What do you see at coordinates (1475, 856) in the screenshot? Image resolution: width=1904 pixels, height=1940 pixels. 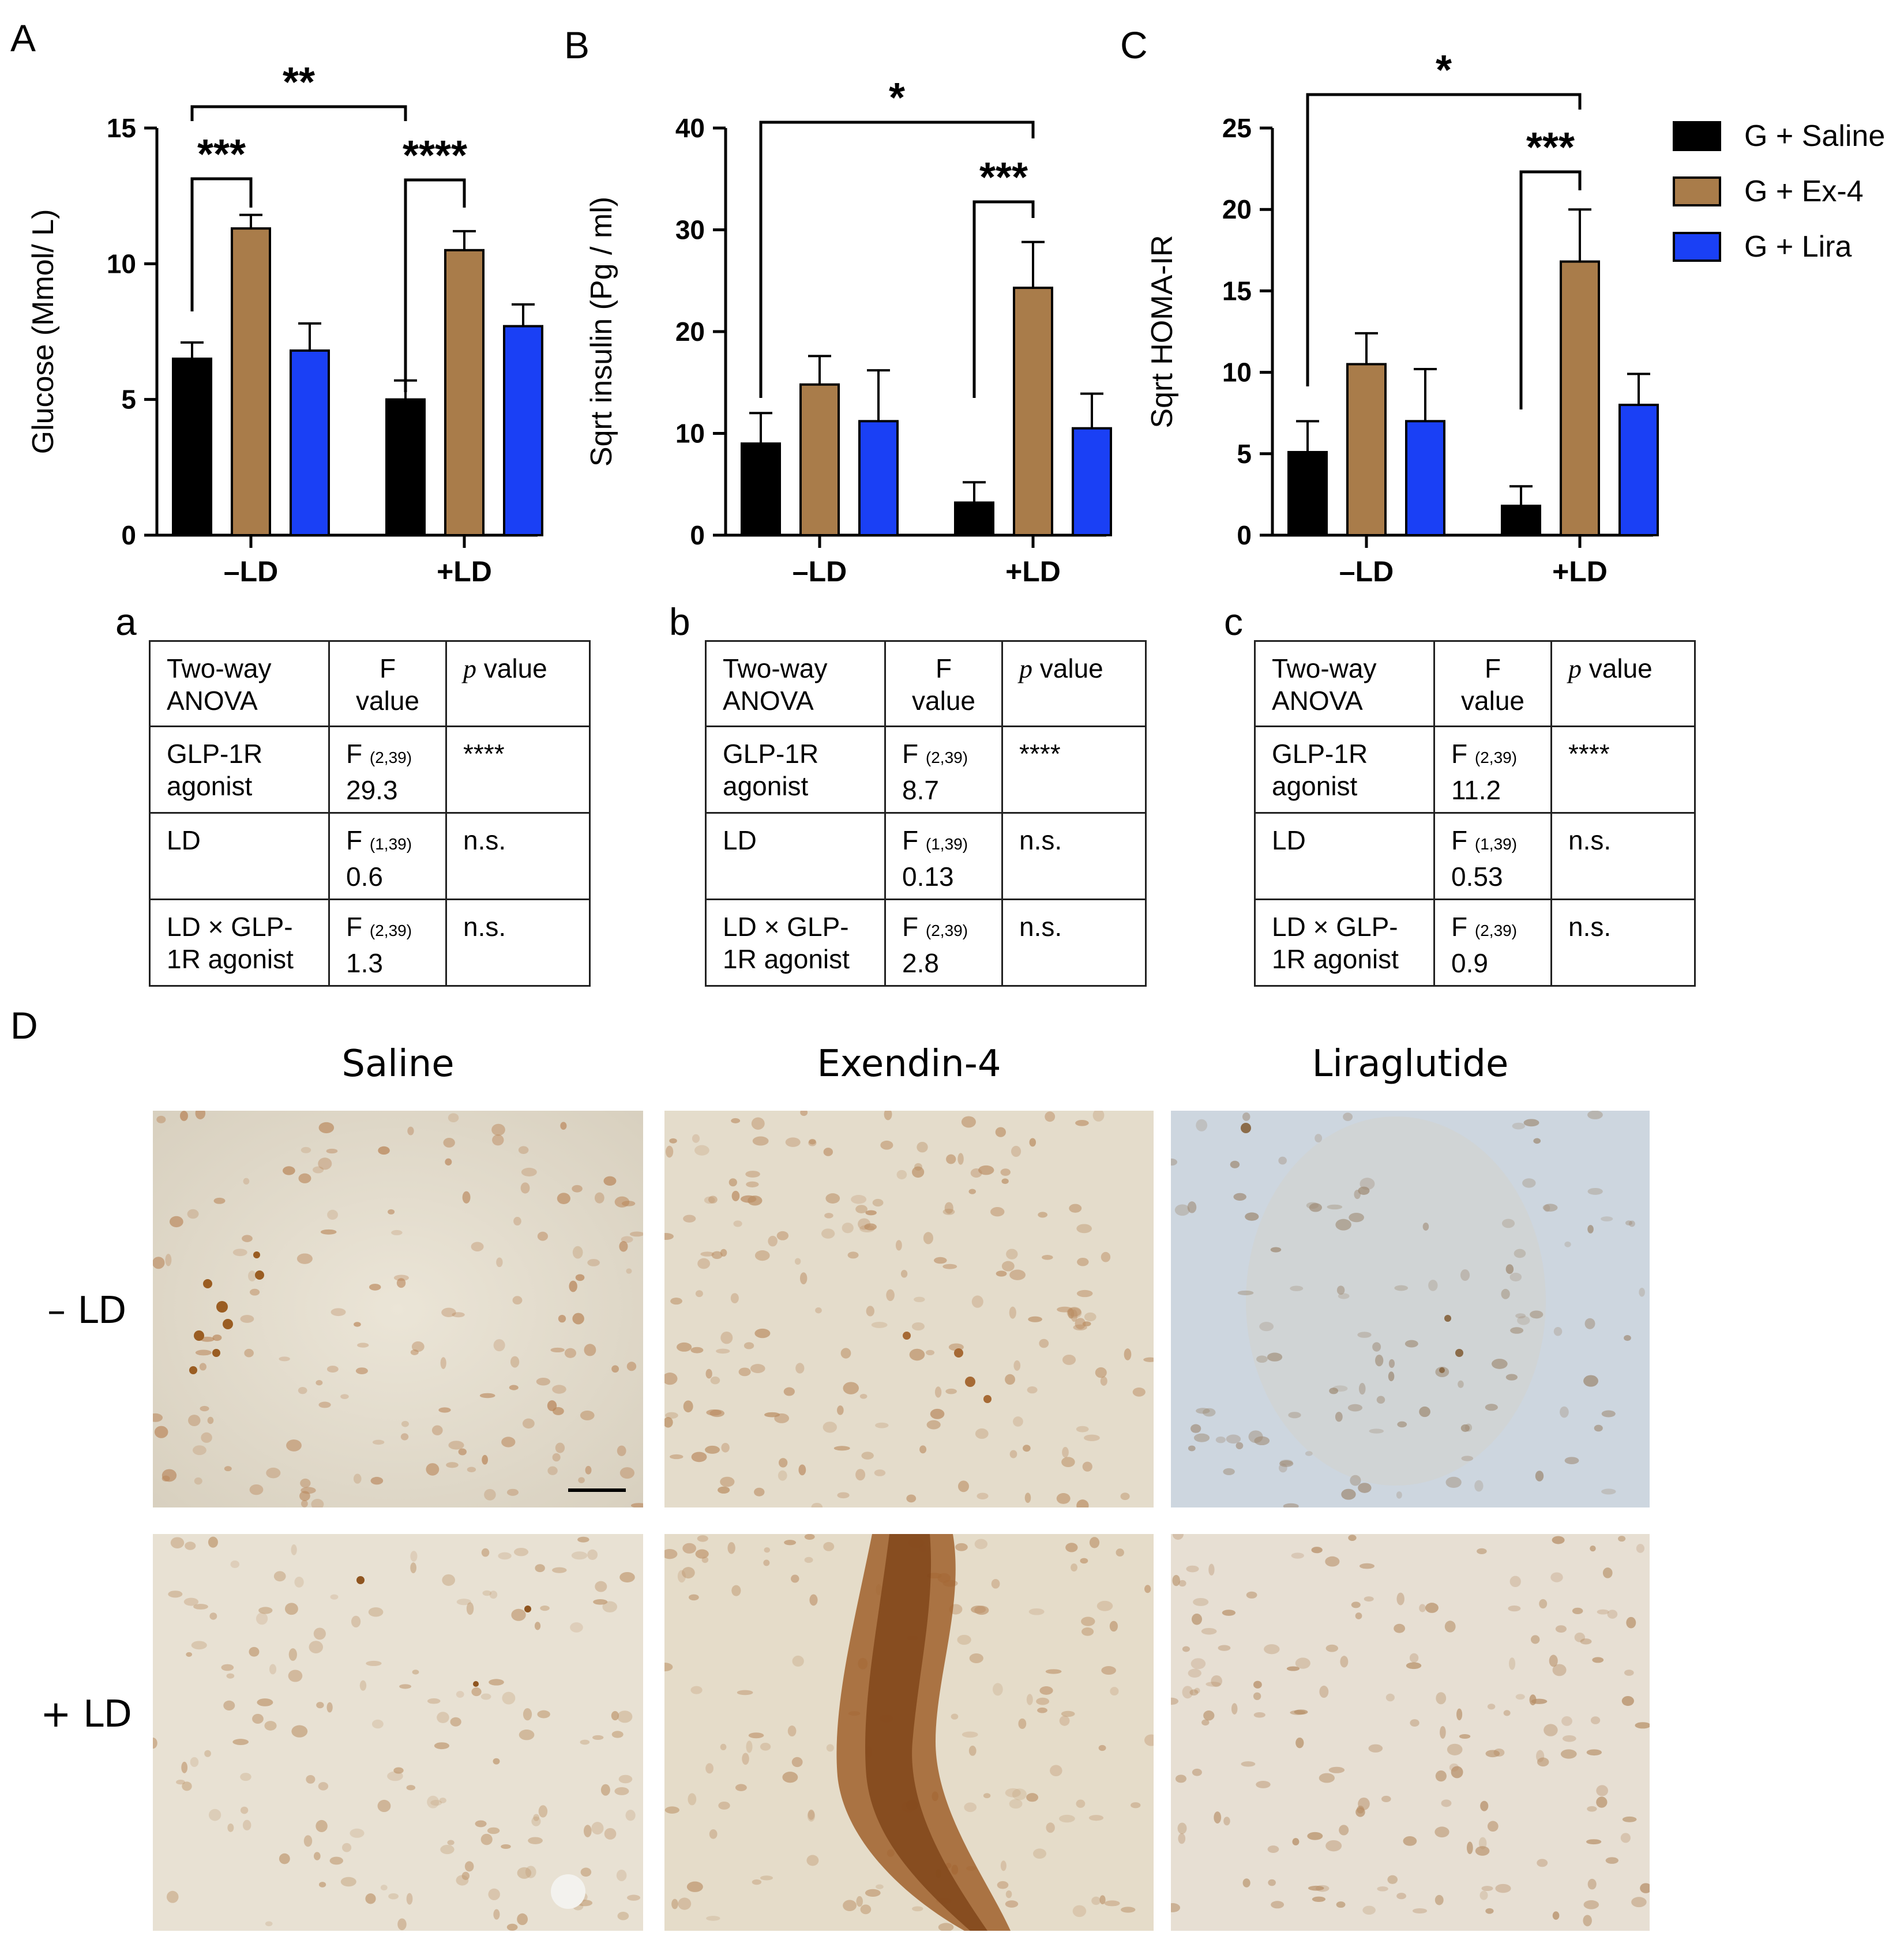 I see `table-row: LD F (1,39) 0.53 n.s.` at bounding box center [1475, 856].